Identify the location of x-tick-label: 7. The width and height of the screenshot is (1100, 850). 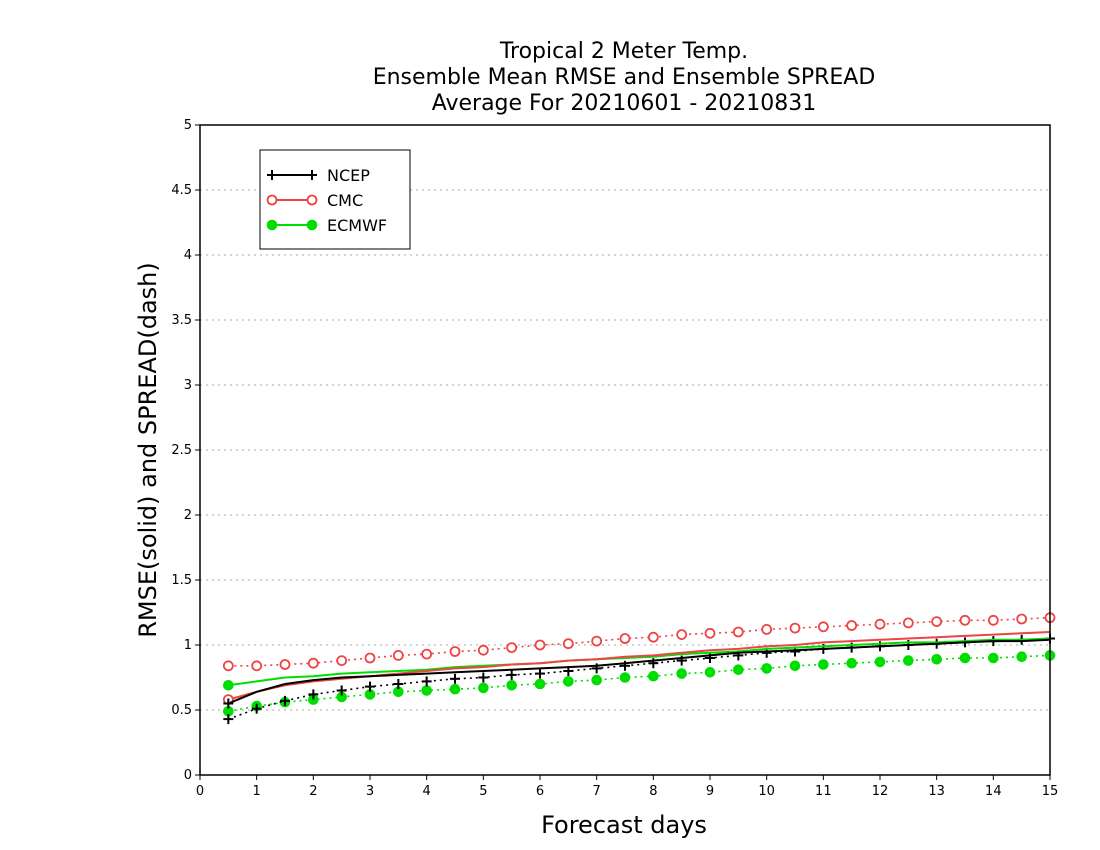
(597, 791).